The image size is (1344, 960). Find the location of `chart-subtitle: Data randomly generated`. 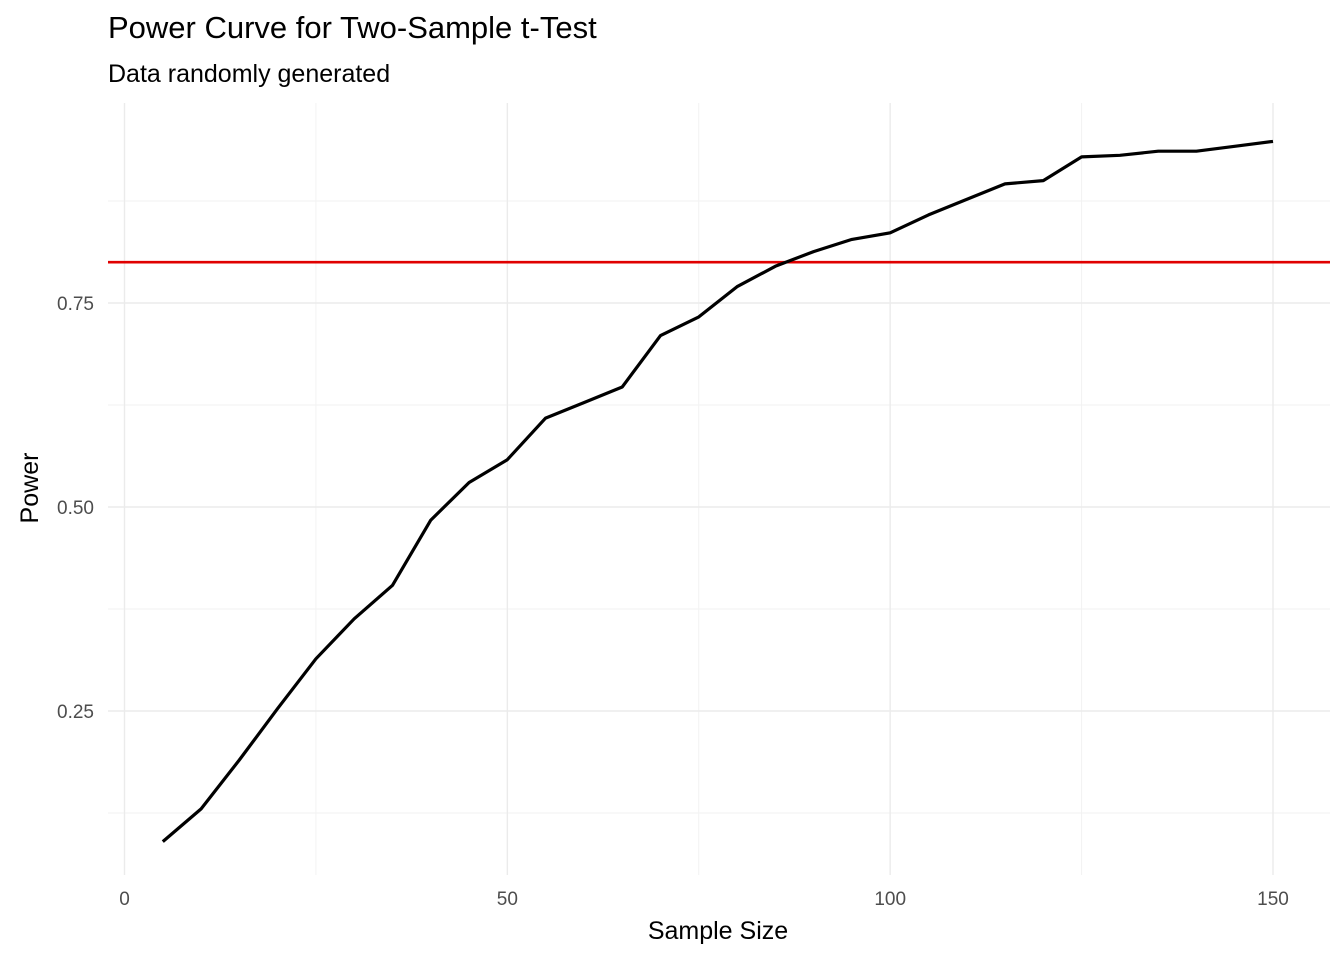

chart-subtitle: Data randomly generated is located at coordinates (249, 74).